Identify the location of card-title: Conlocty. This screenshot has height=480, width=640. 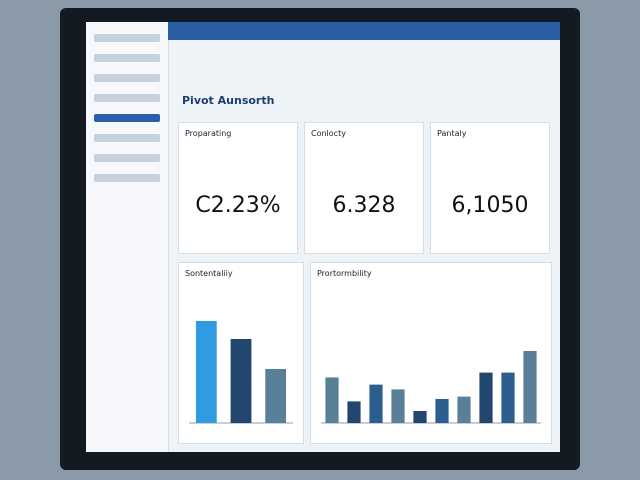
(328, 133).